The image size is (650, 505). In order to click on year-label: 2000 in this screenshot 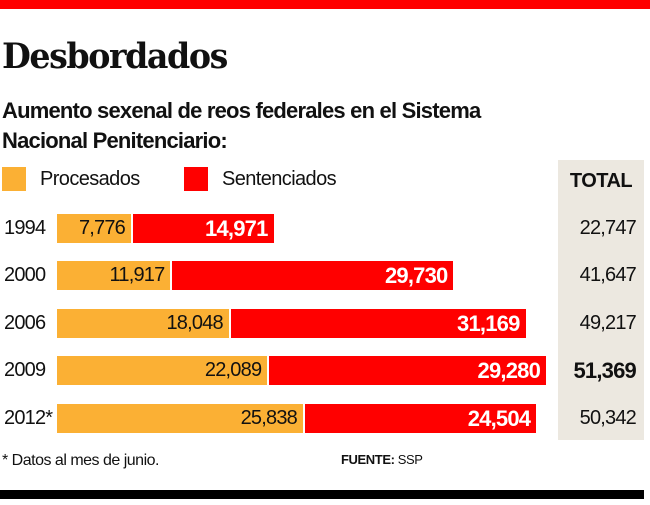, I will do `click(25, 275)`.